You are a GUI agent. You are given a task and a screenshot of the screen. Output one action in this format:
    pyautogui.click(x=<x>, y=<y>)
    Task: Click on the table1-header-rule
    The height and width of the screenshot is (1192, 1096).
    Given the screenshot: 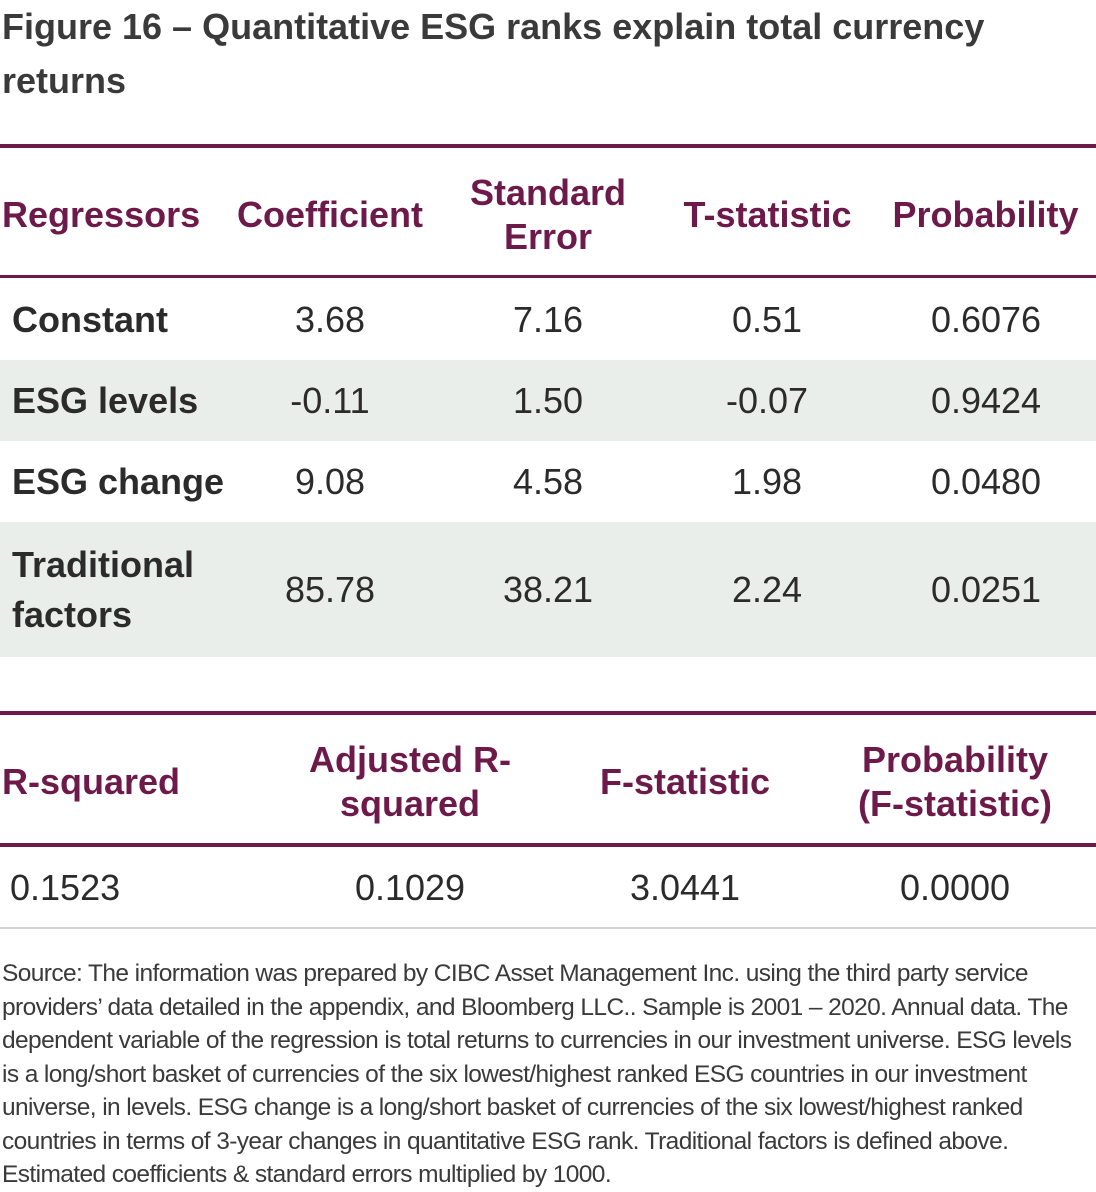 What is the action you would take?
    pyautogui.click(x=548, y=276)
    